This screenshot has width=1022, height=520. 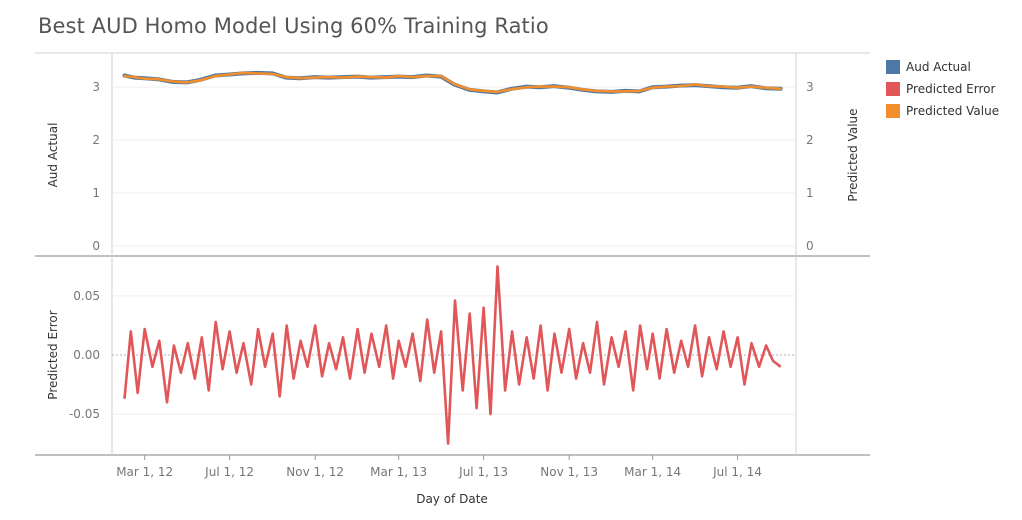 I want to click on bottom-tick-label: -0.05, so click(x=84, y=414).